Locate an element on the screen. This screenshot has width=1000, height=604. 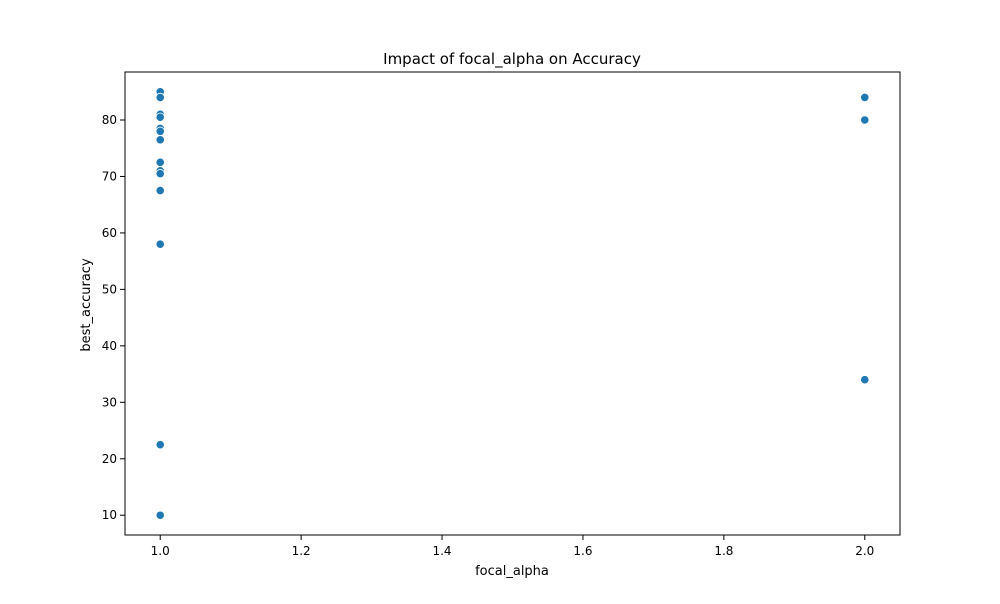
x-tick-label: 1.4 is located at coordinates (441, 551).